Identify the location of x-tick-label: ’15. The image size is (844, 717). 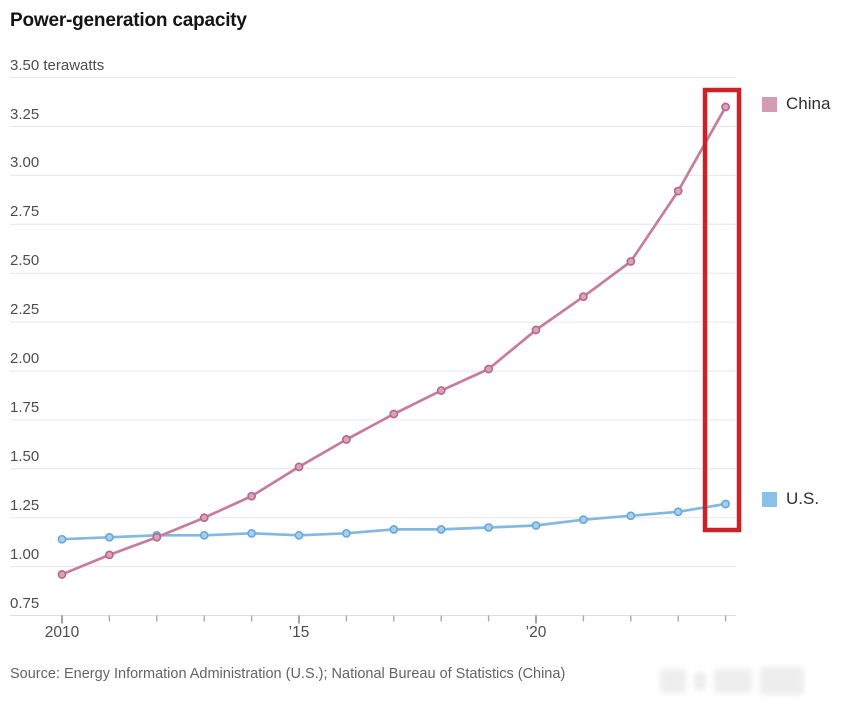
(299, 632).